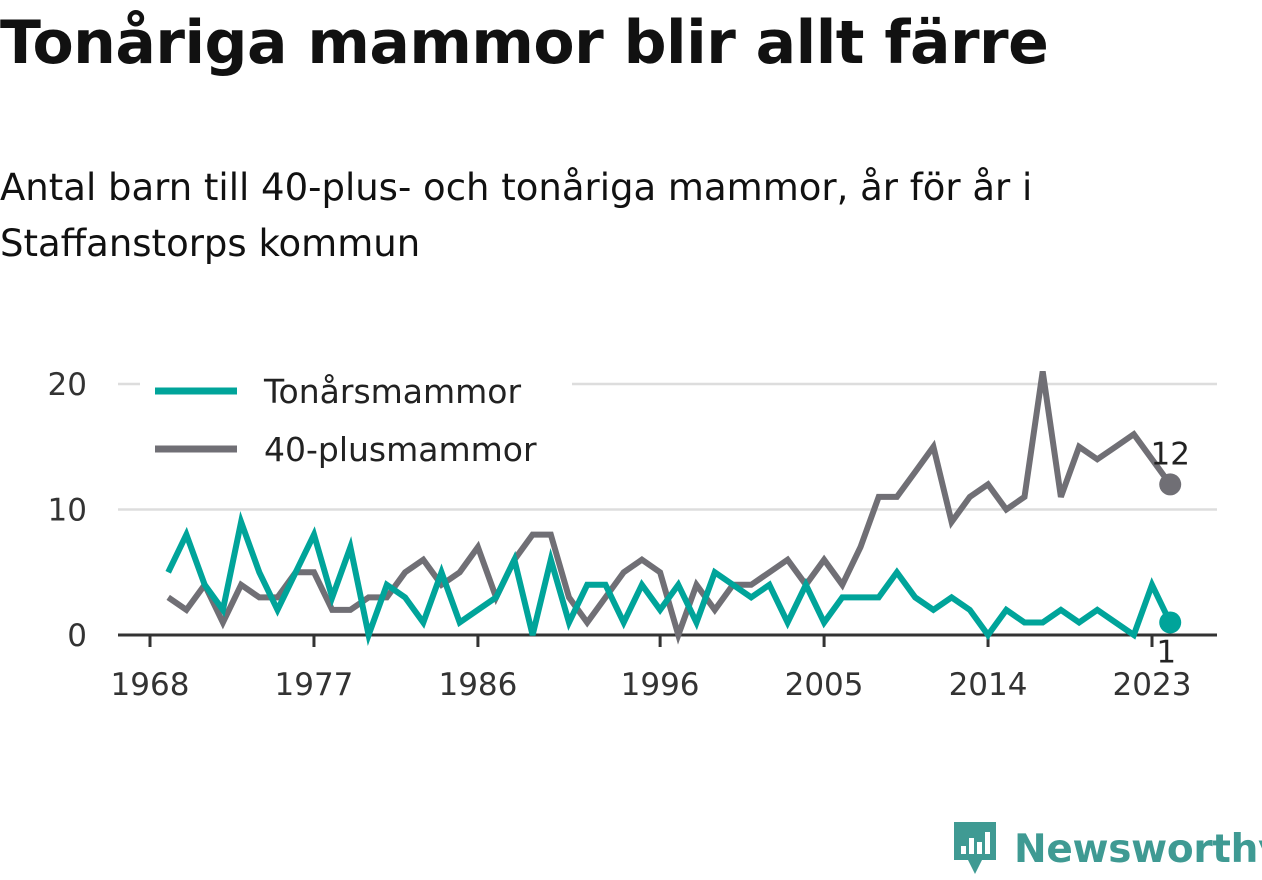 Image resolution: width=1262 pixels, height=880 pixels. I want to click on y-tick-label: 20, so click(67, 385).